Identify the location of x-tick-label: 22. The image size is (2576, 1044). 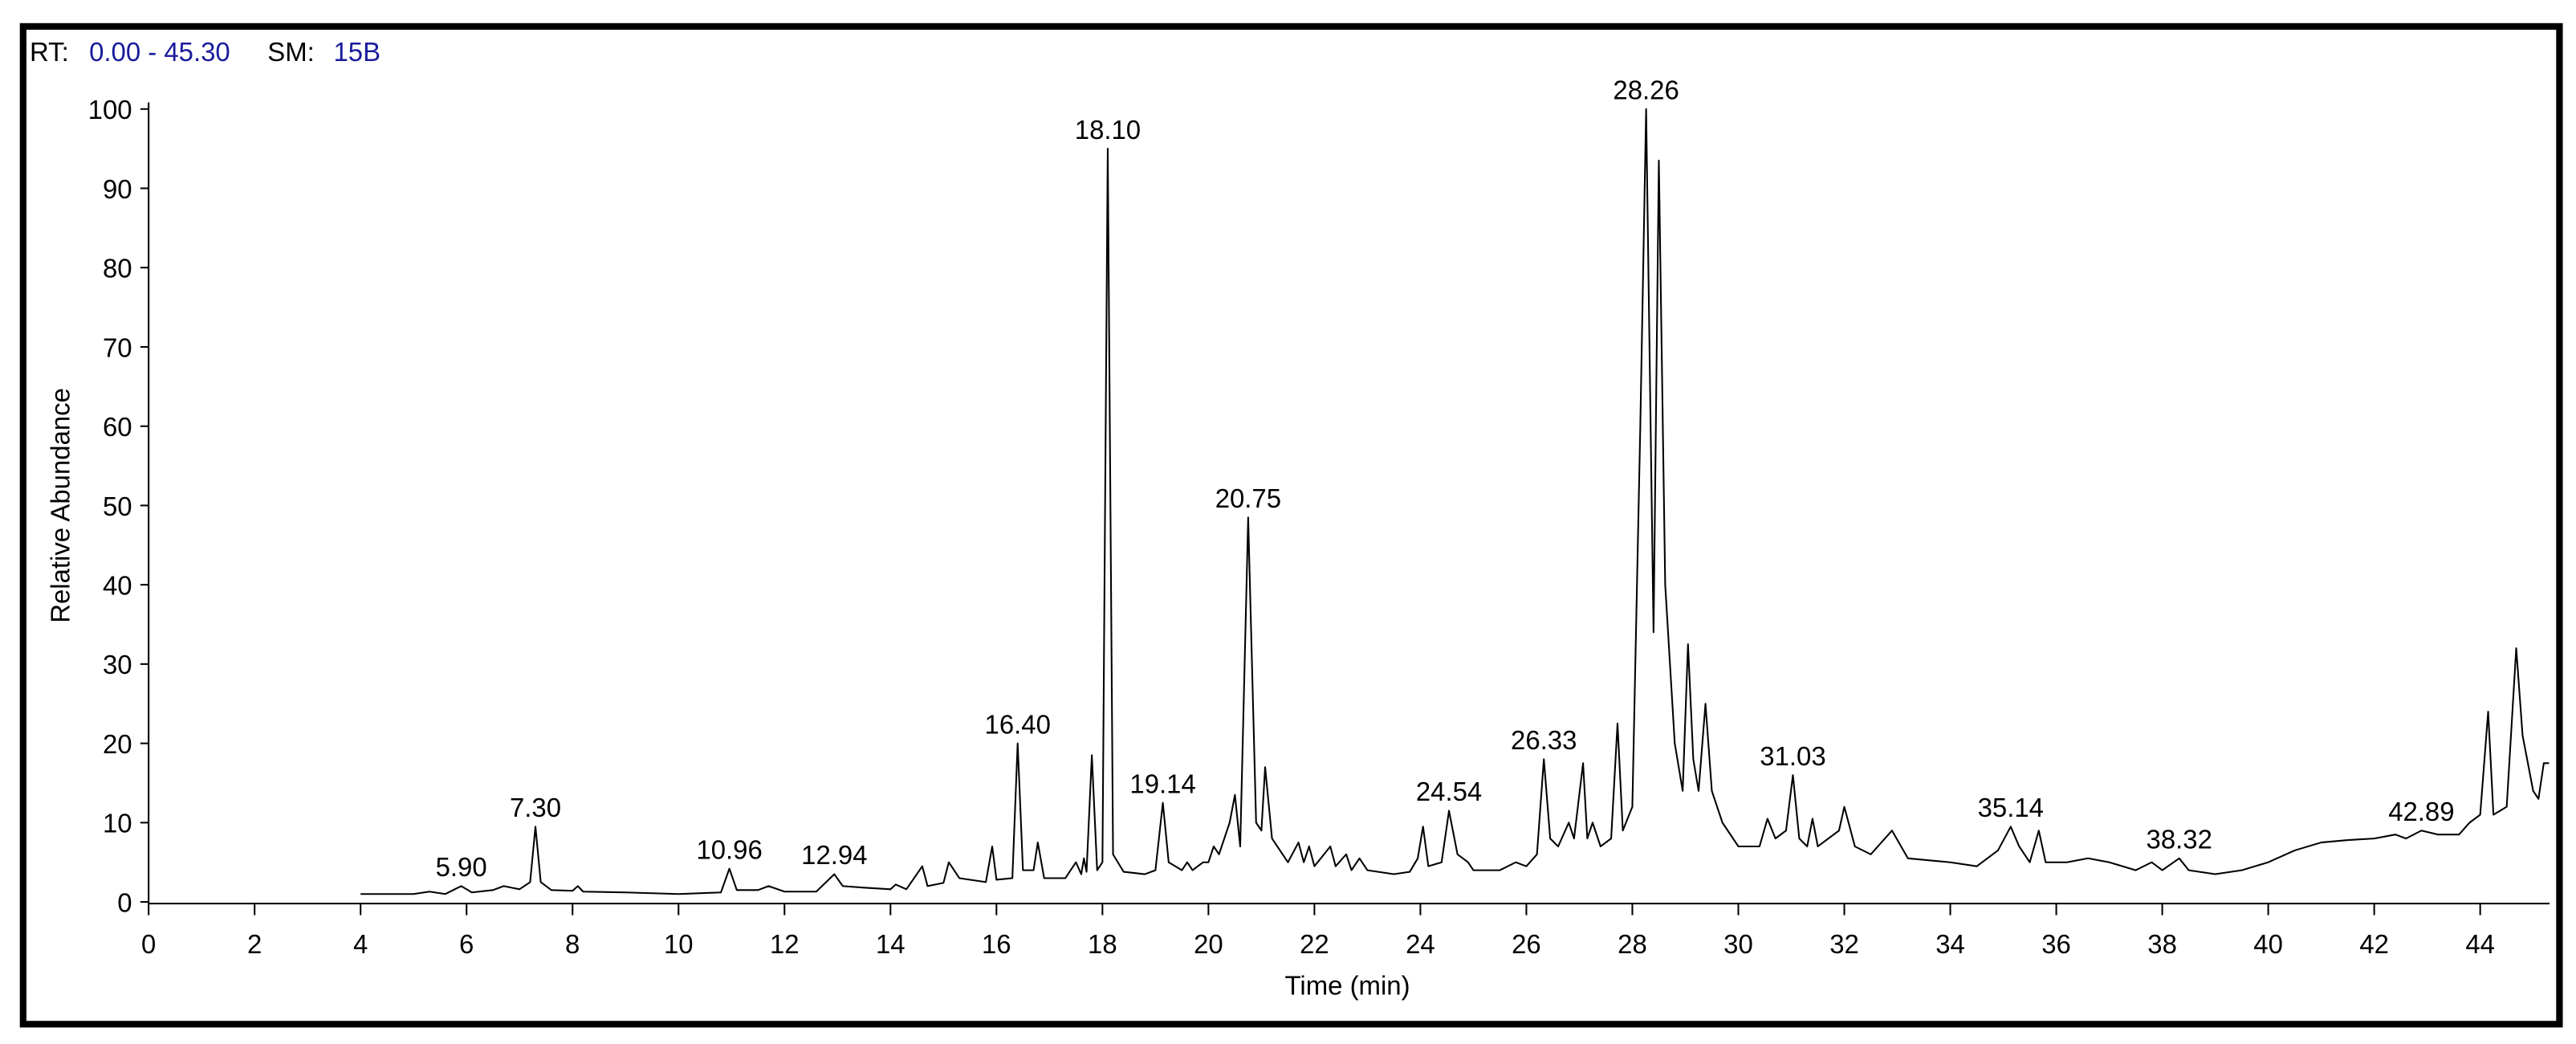
(1314, 944).